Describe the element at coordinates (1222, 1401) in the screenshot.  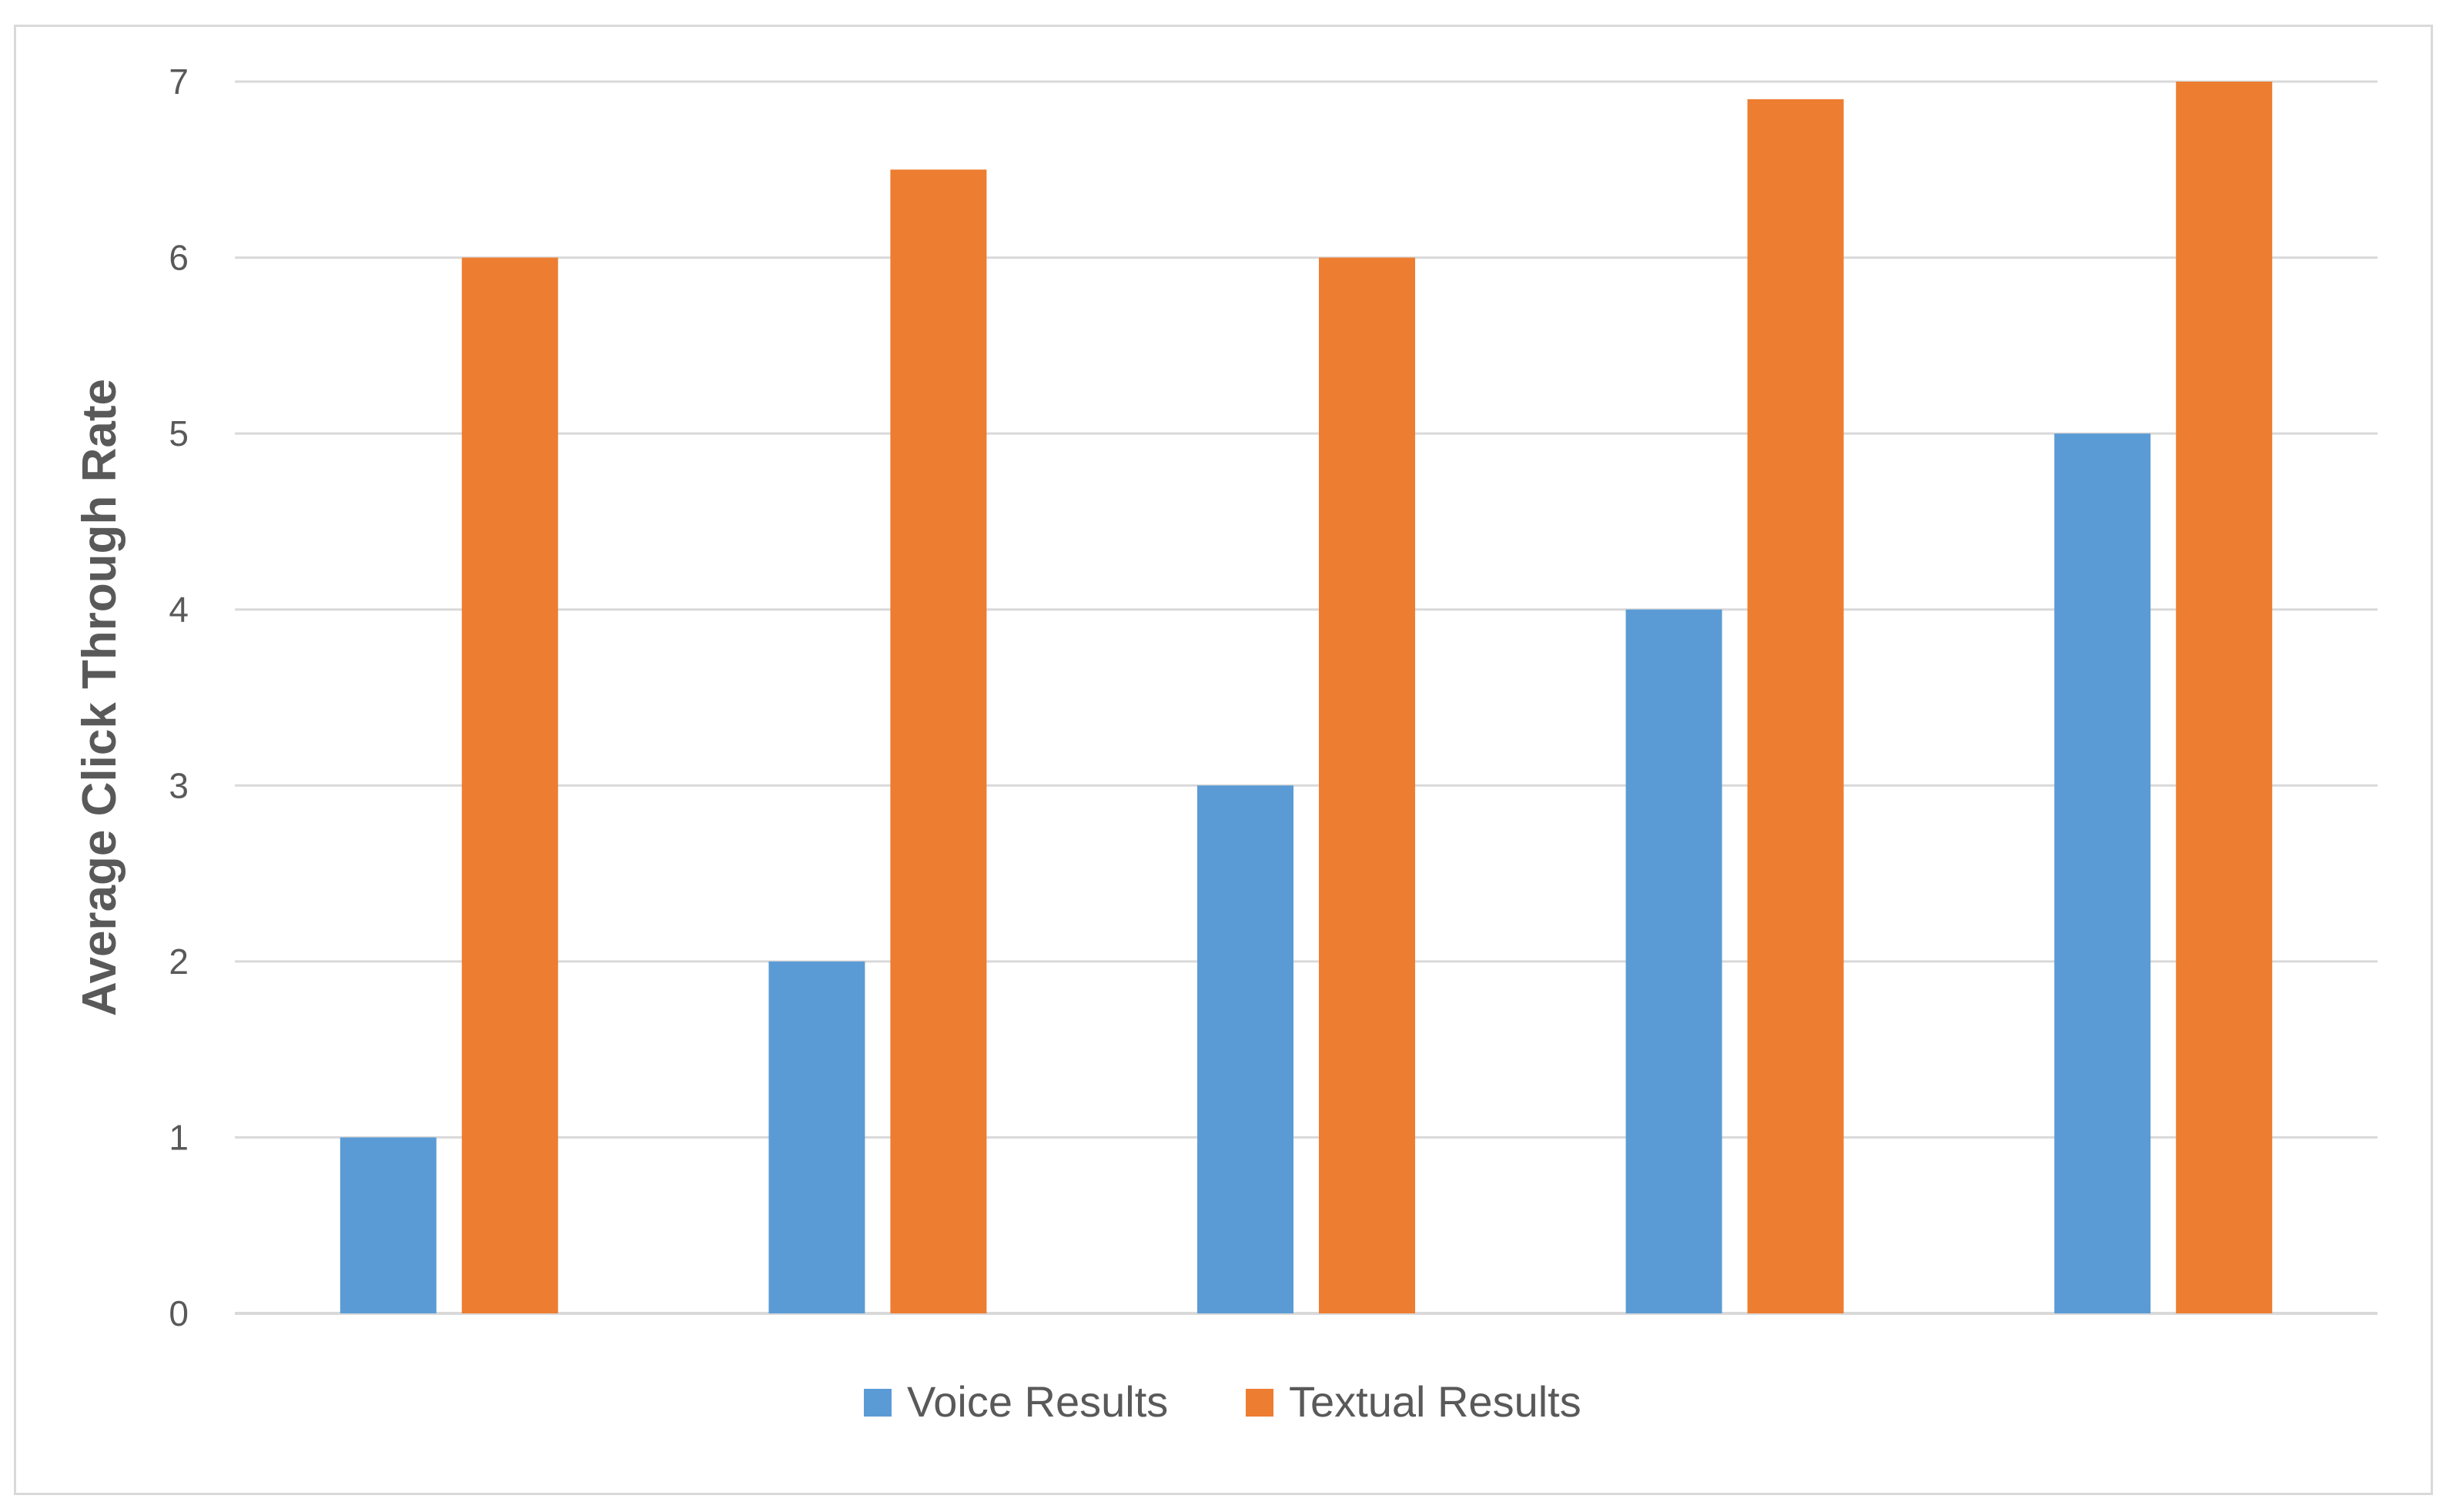
I see `legend: Voice Results Textual Results` at that location.